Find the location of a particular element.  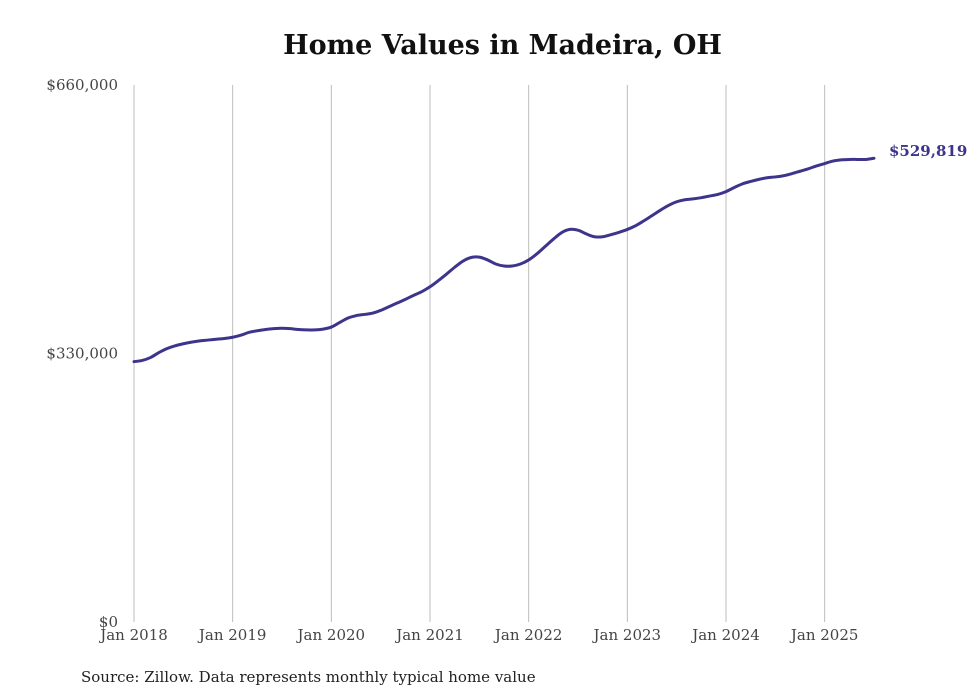

y-axis-ticks: $0 $330,000 $660,000 is located at coordinates (82, 353).